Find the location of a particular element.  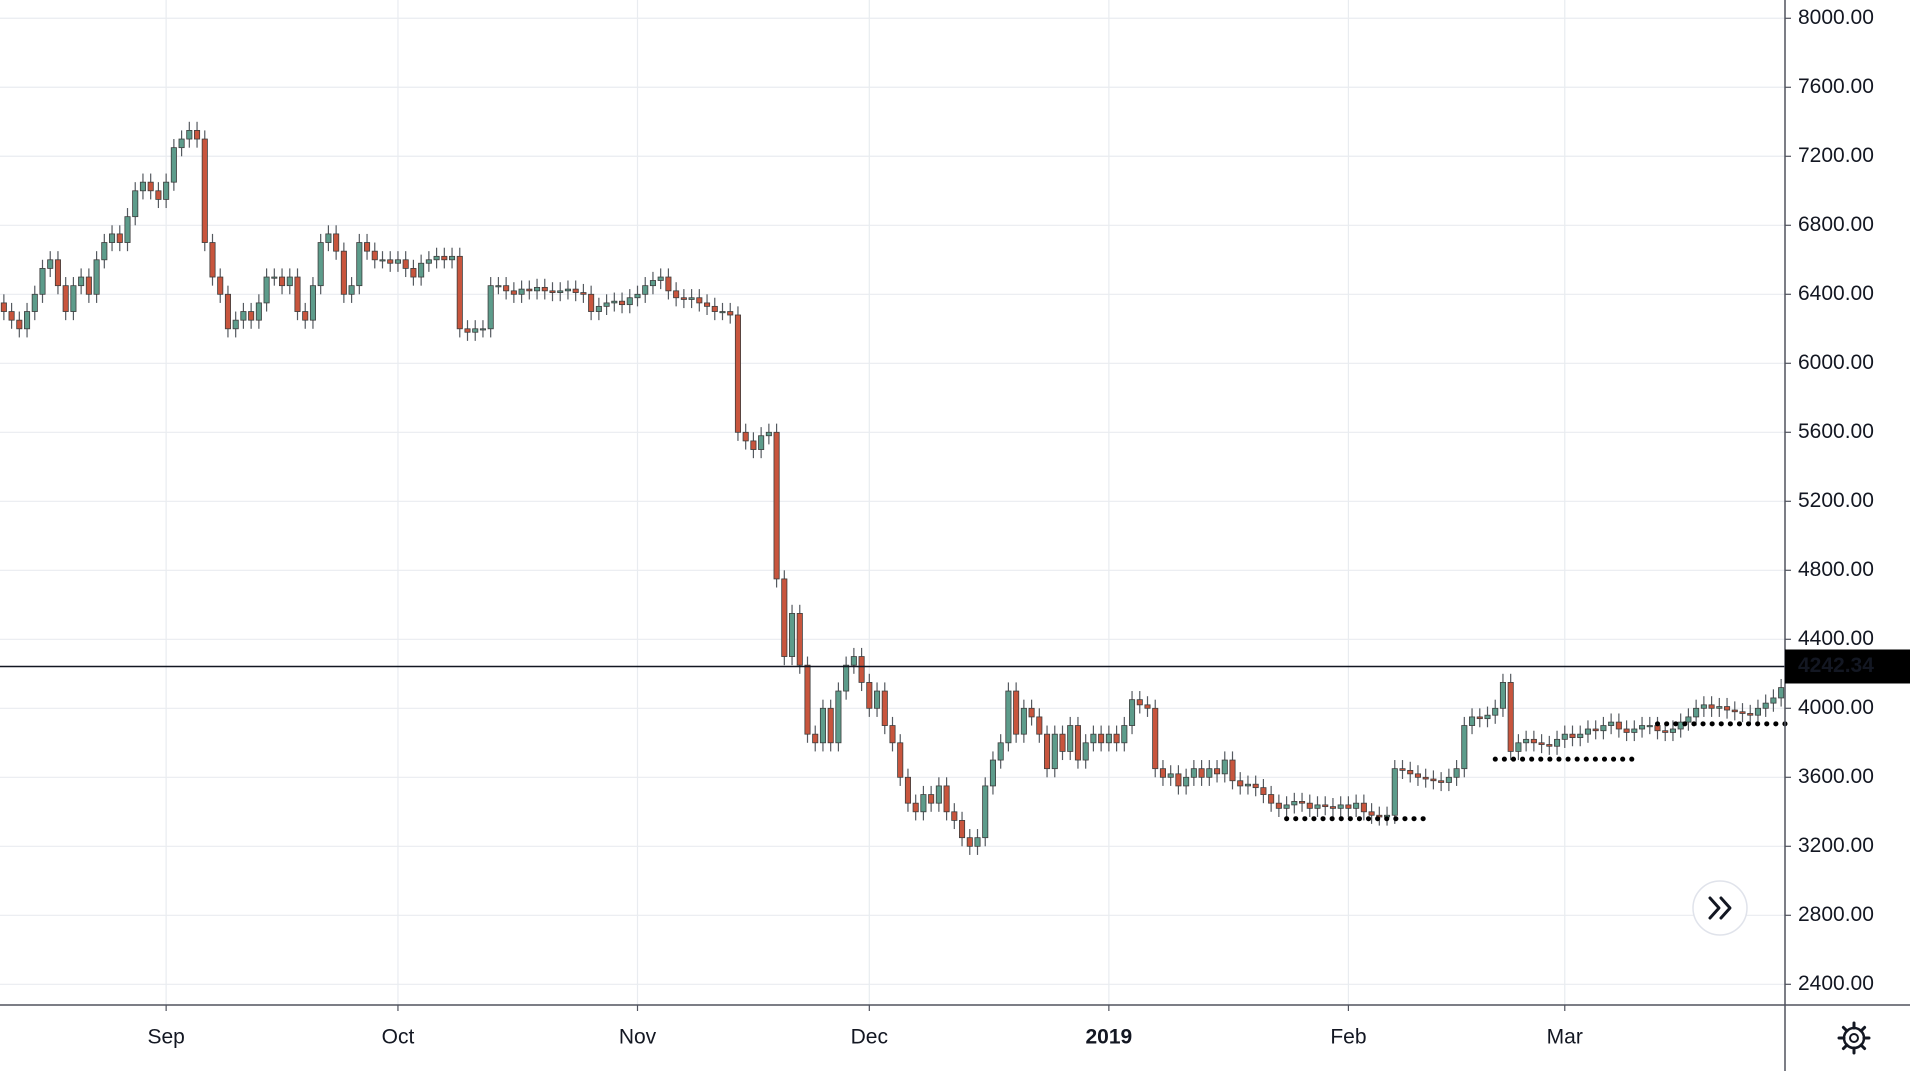

overlays is located at coordinates (896, 743).